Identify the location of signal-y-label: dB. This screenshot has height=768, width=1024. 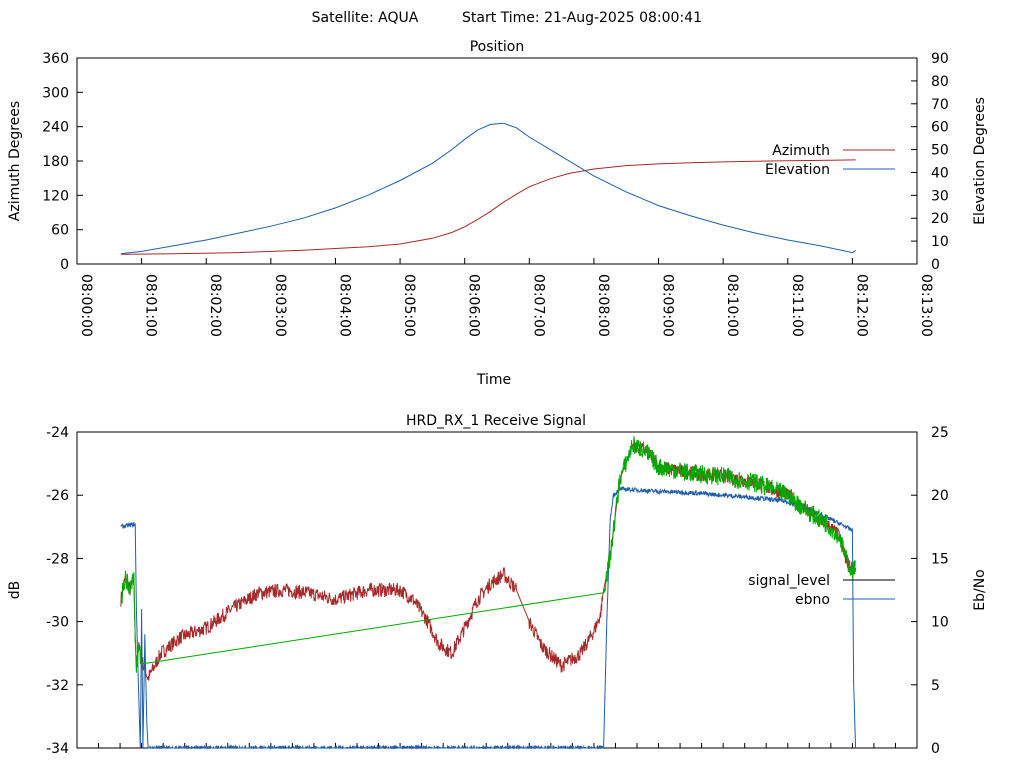
(15, 590).